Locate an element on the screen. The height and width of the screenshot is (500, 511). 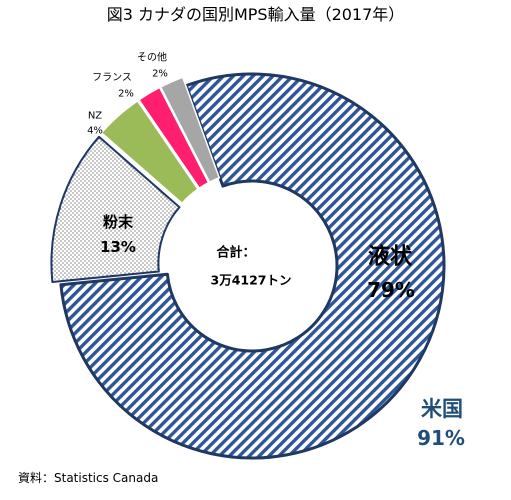
total-label: 合計： is located at coordinates (235, 253).